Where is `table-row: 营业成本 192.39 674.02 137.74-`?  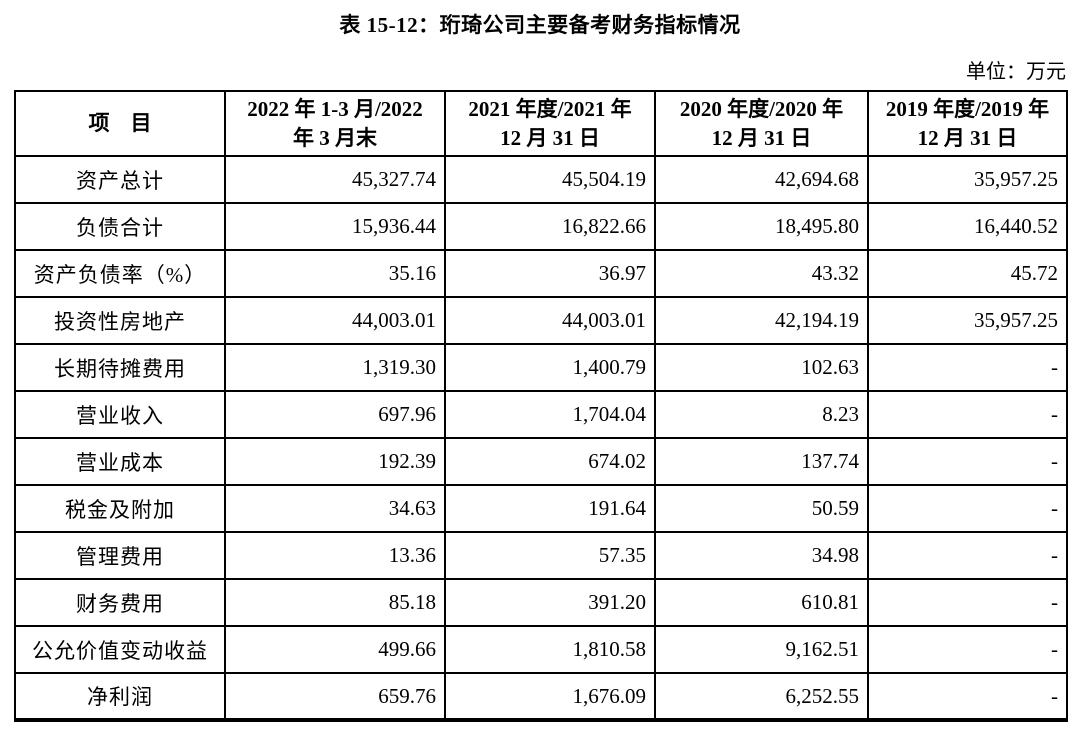 table-row: 营业成本 192.39 674.02 137.74- is located at coordinates (541, 461).